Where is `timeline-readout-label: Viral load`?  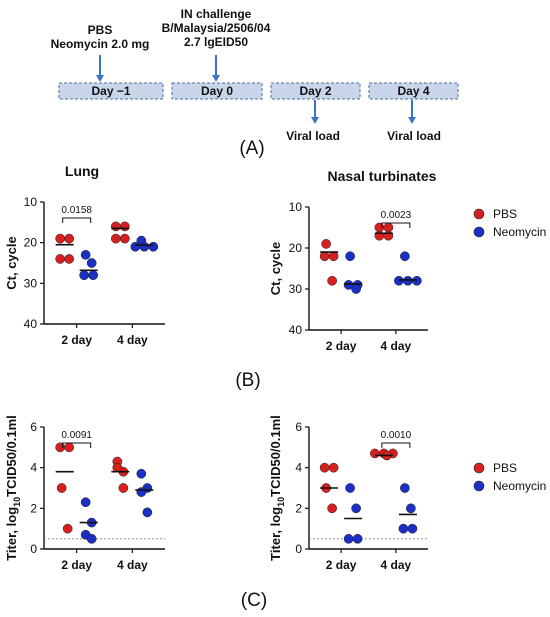 timeline-readout-label: Viral load is located at coordinates (414, 136).